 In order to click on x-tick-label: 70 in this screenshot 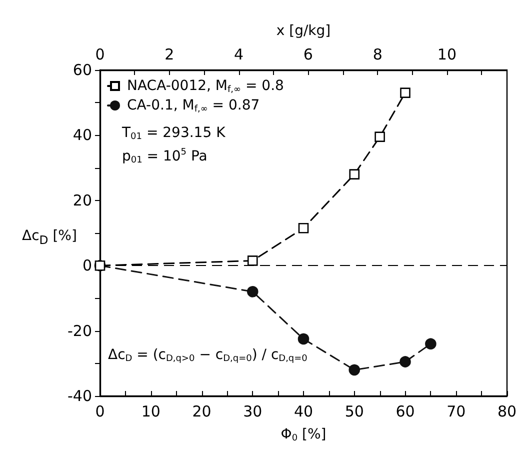, I will do `click(456, 411)`.